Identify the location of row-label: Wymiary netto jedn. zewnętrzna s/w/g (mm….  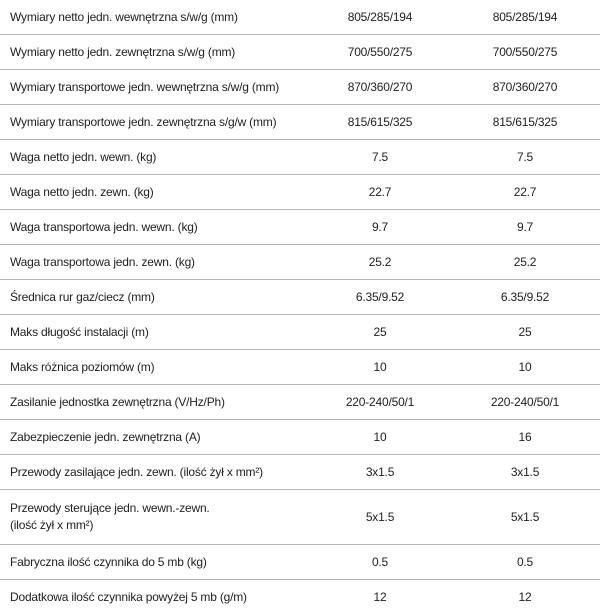
(155, 52).